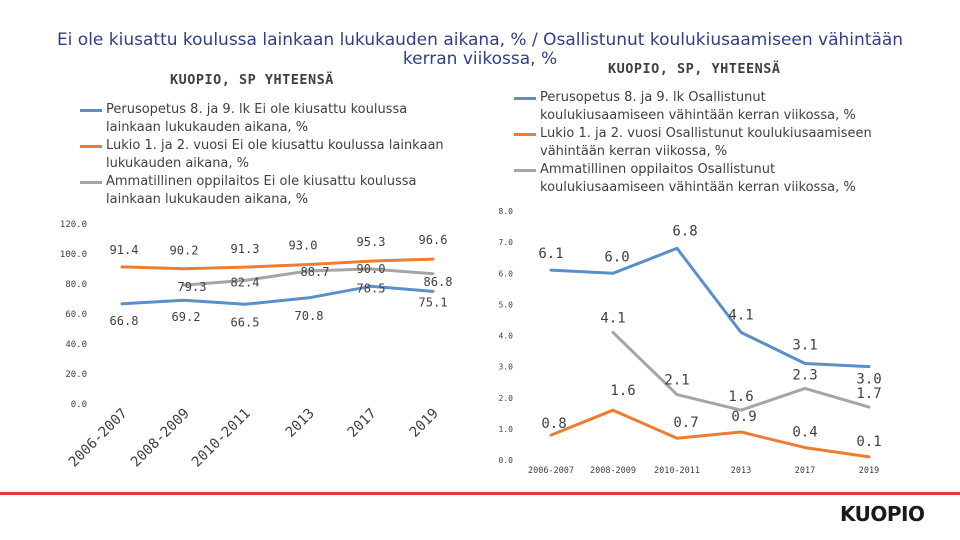 This screenshot has height=540, width=960. I want to click on data-label-lukio: 0.7, so click(685, 423).